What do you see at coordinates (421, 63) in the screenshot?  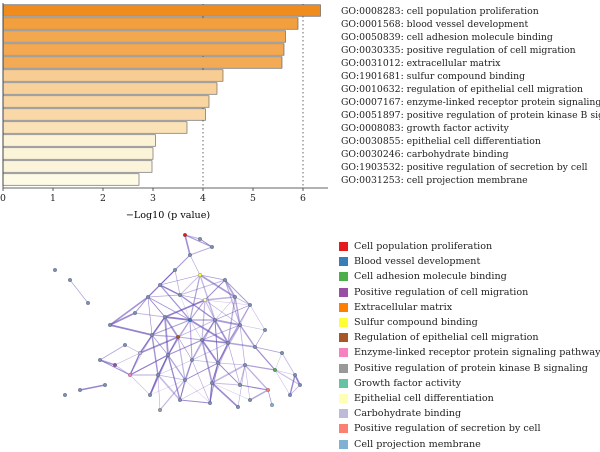 I see `category-label: GO:0031012: extracellular matrix` at bounding box center [421, 63].